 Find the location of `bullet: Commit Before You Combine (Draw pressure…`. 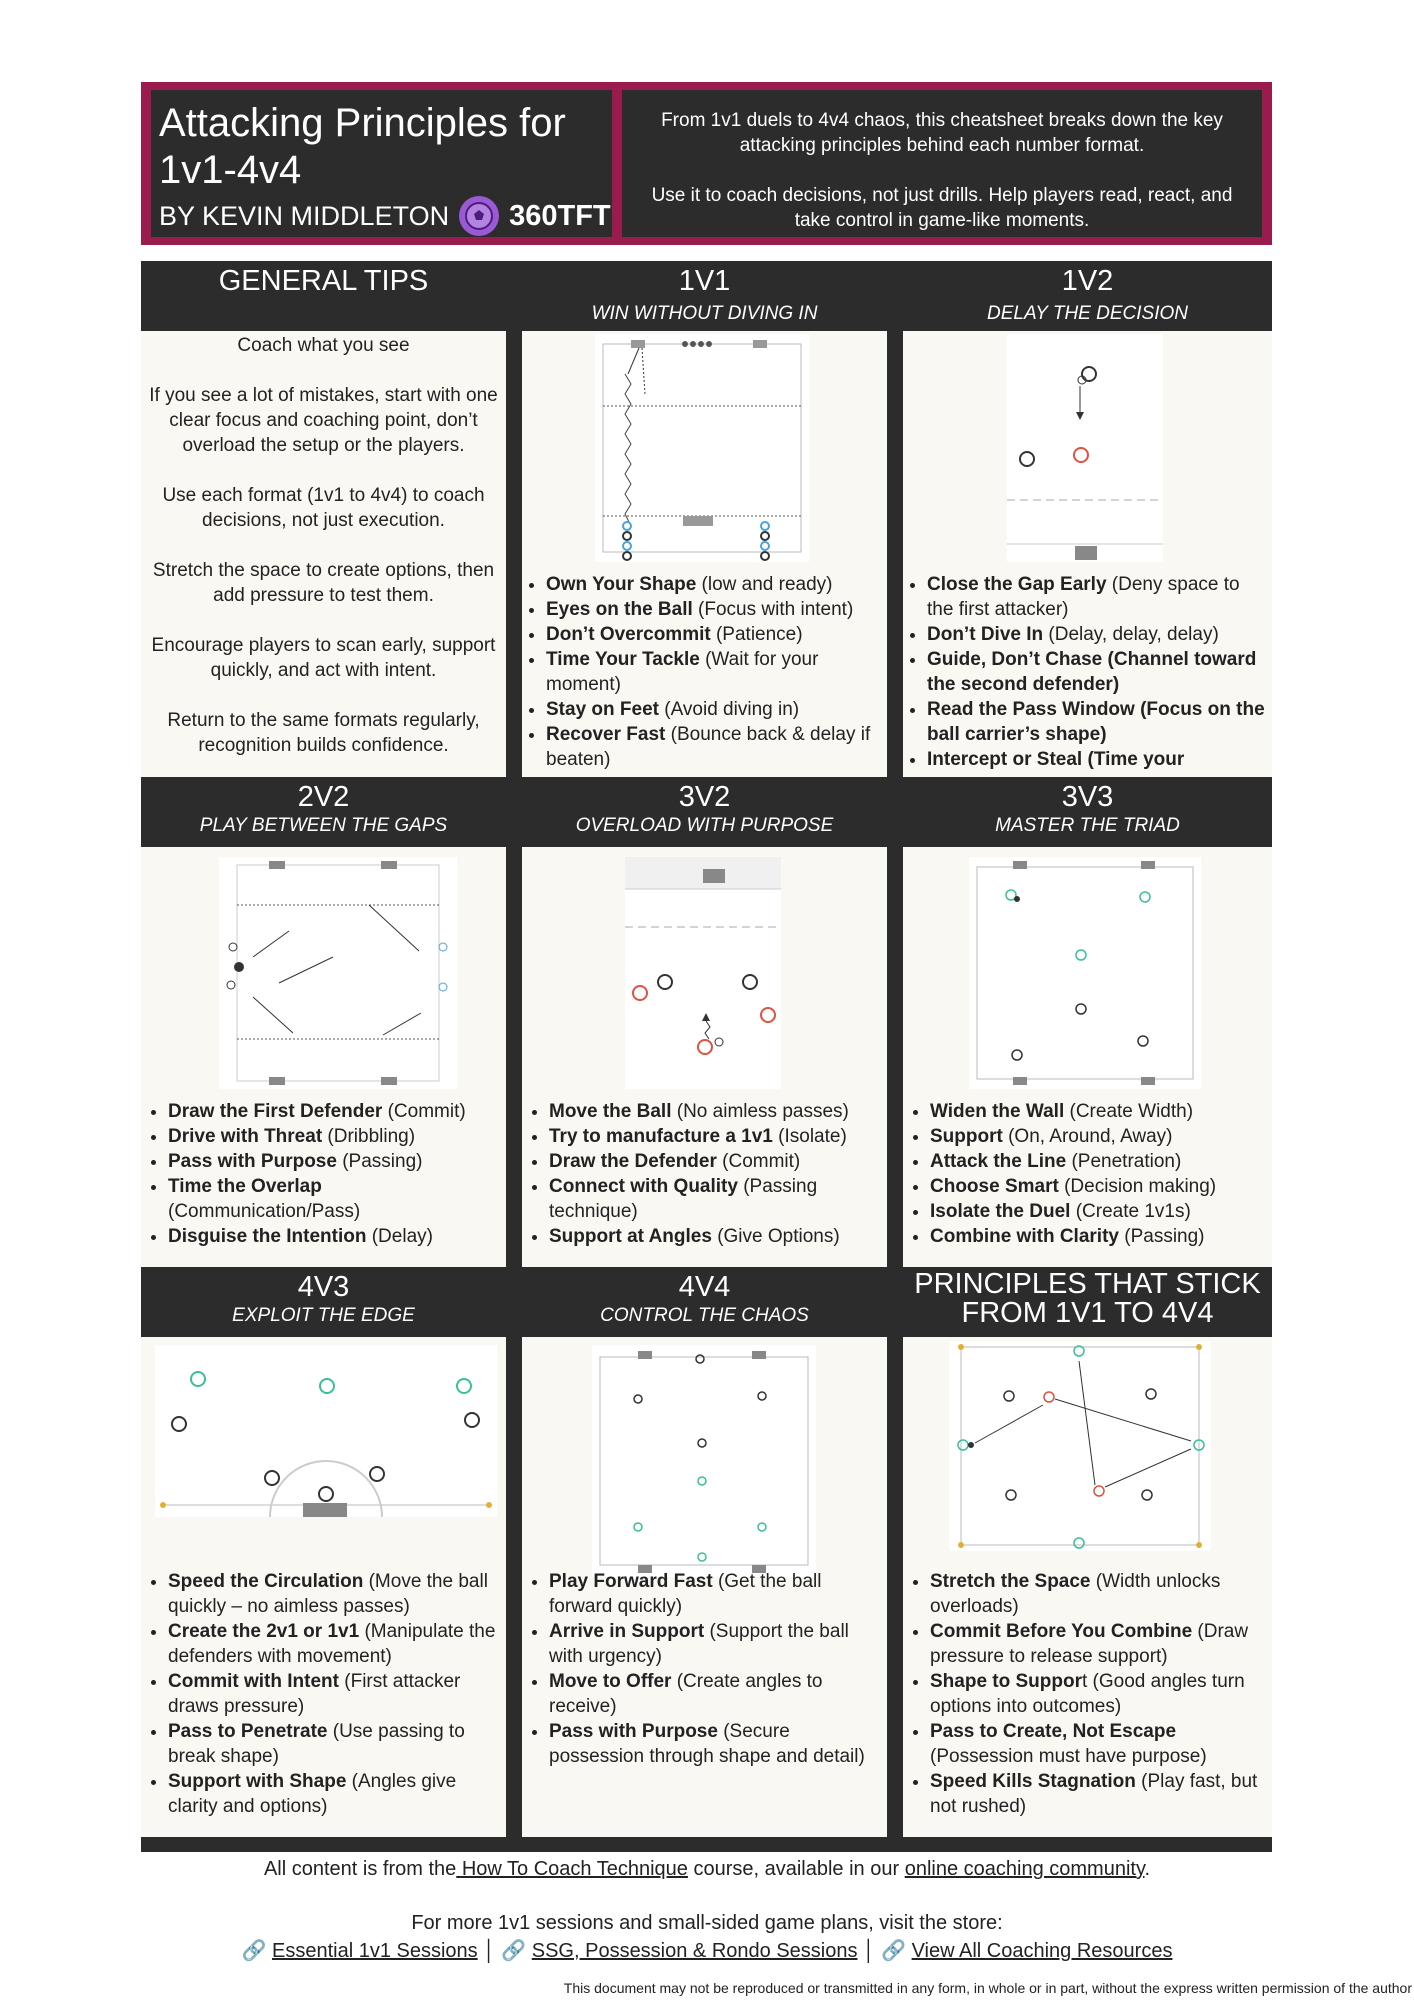

bullet: Commit Before You Combine (Draw pressure… is located at coordinates (1100, 1644).